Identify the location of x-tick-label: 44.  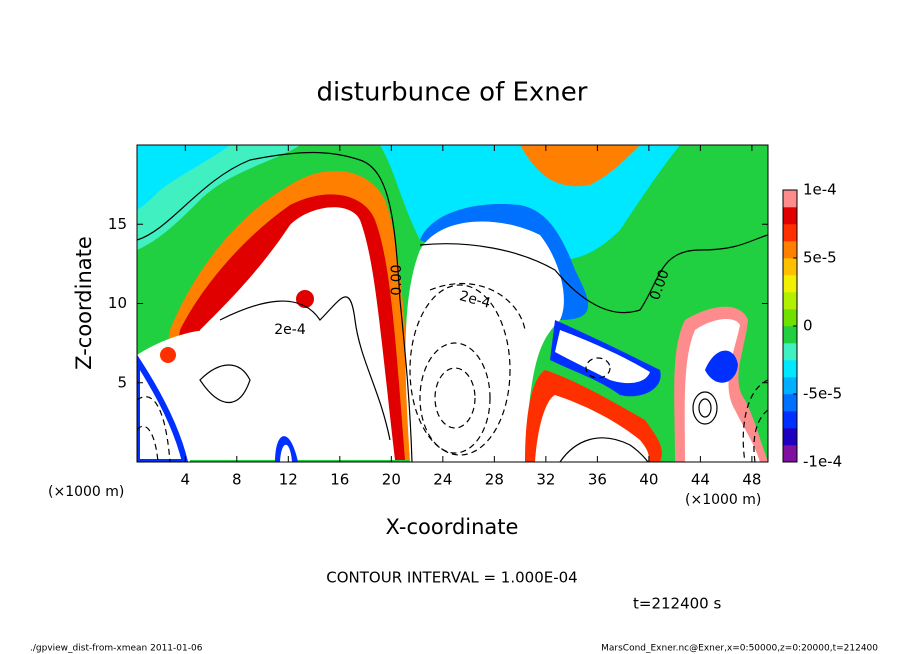
(700, 480).